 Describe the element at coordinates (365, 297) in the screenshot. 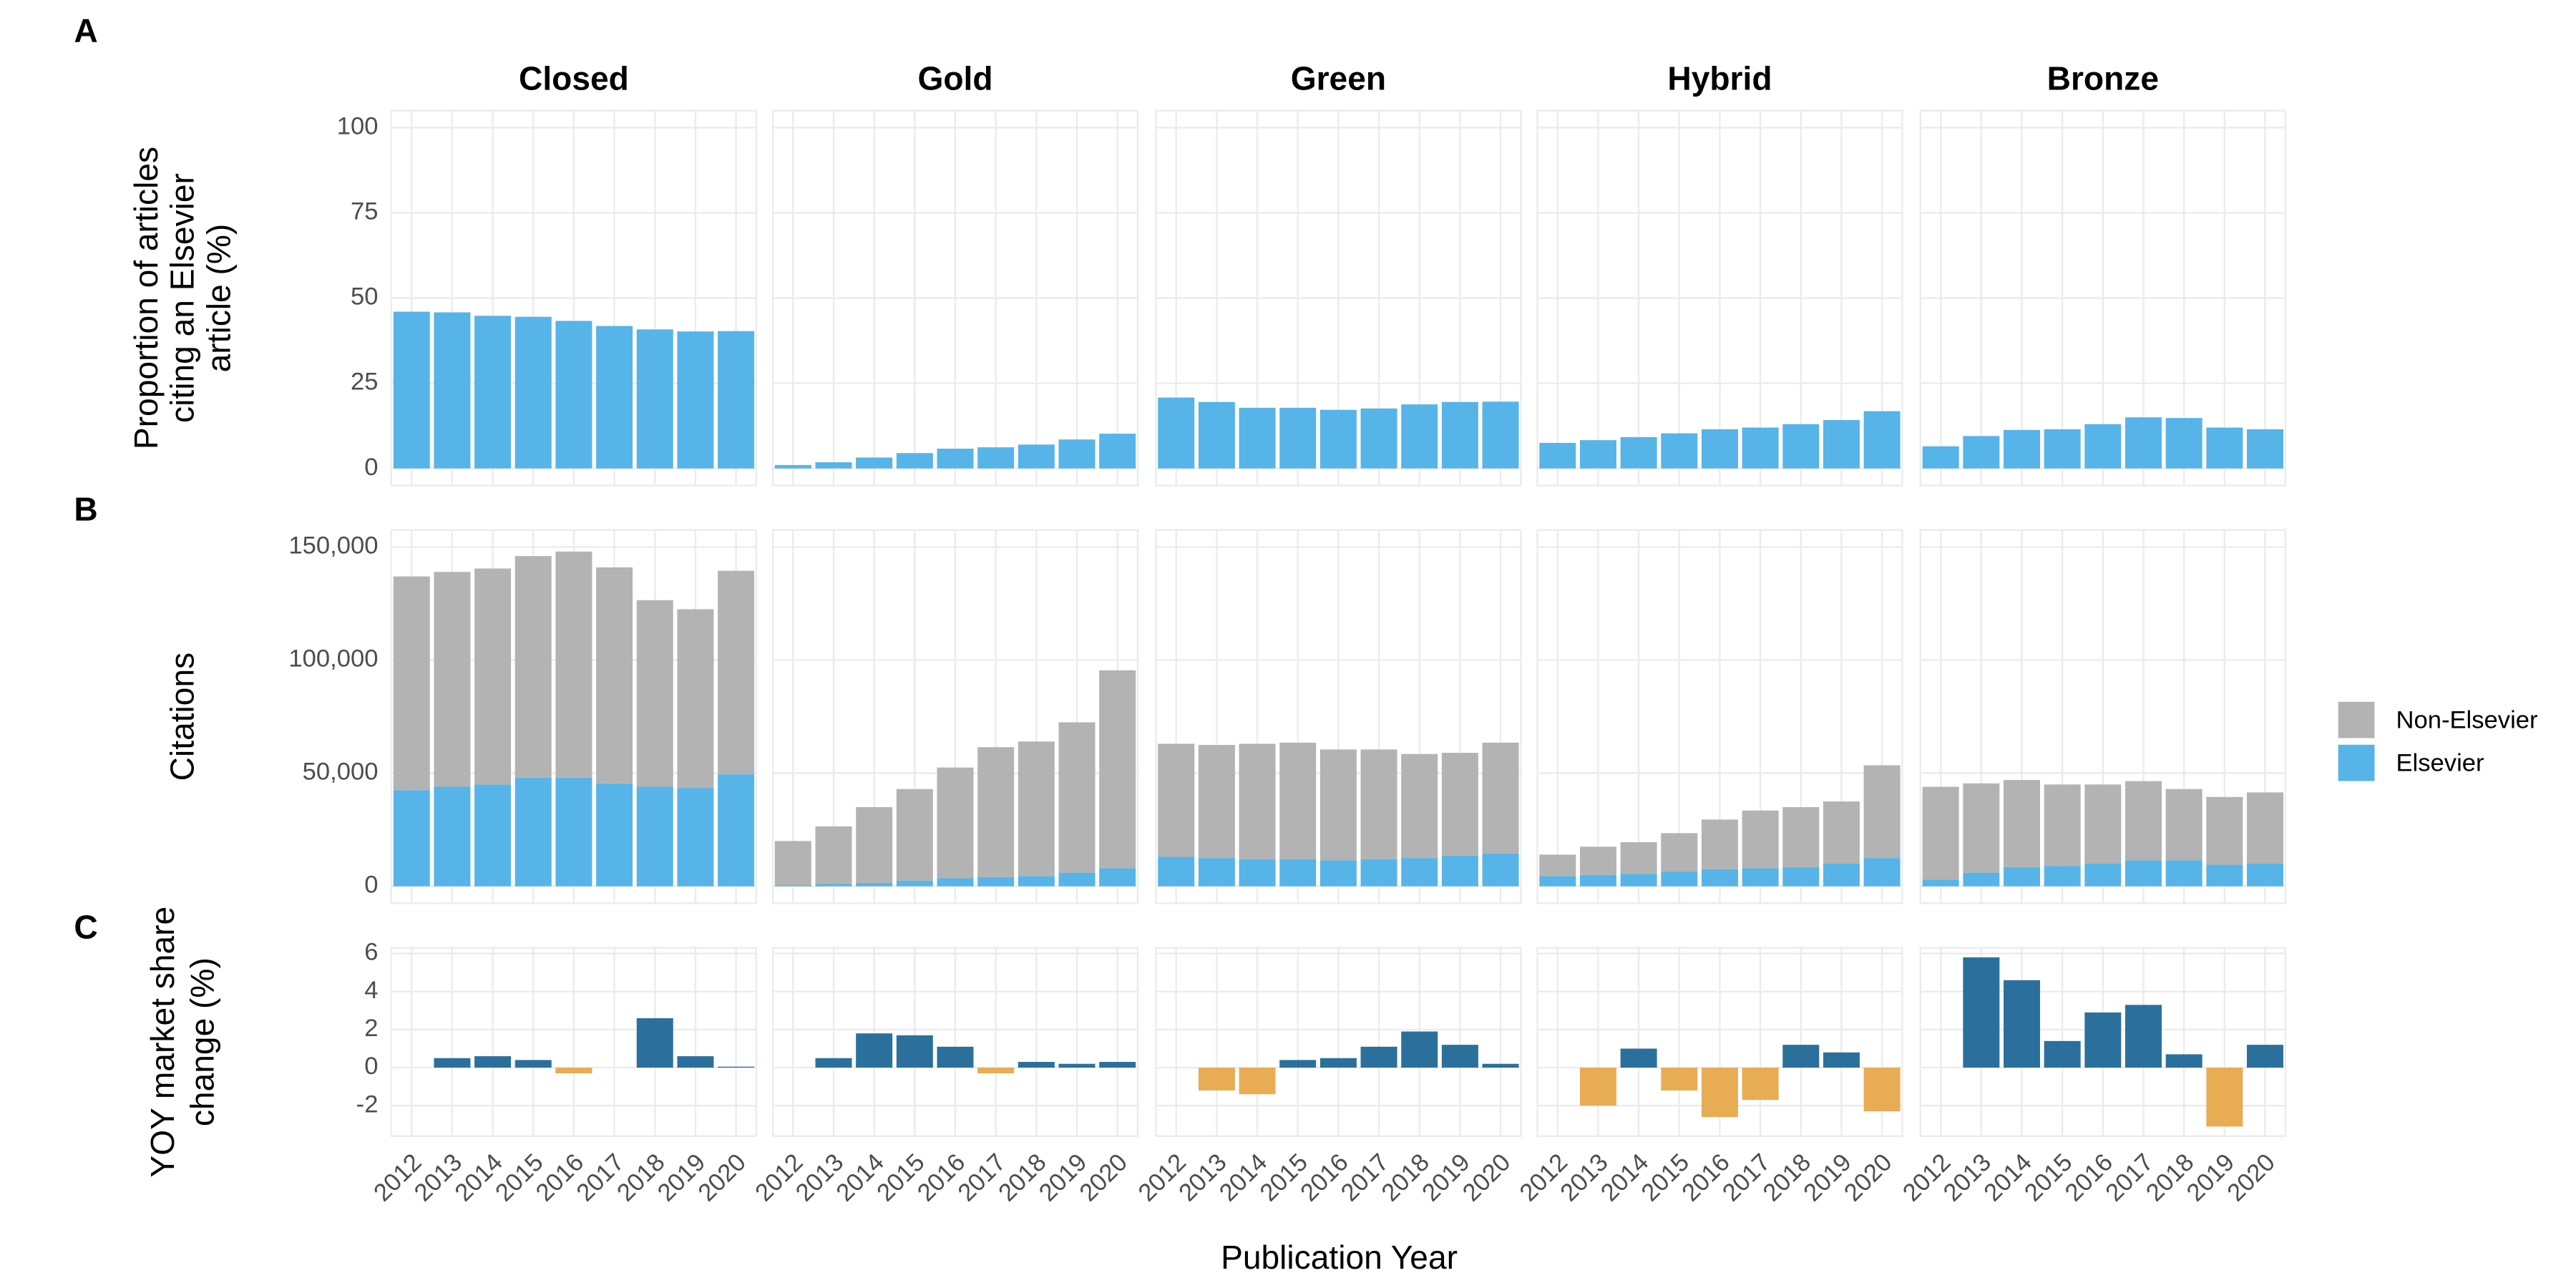

I see `y-tick-label: 50` at that location.